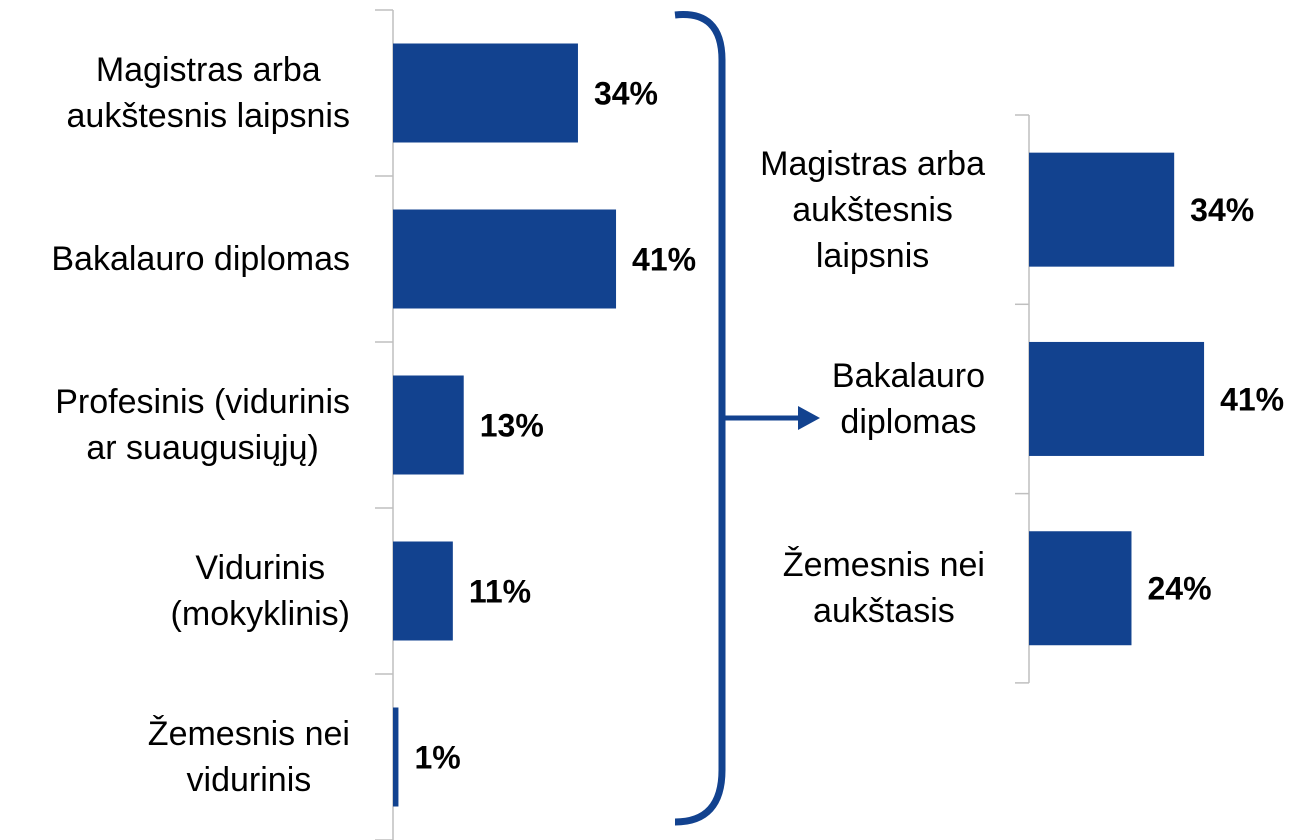 The height and width of the screenshot is (840, 1297). What do you see at coordinates (512, 425) in the screenshot?
I see `value-label: 13%` at bounding box center [512, 425].